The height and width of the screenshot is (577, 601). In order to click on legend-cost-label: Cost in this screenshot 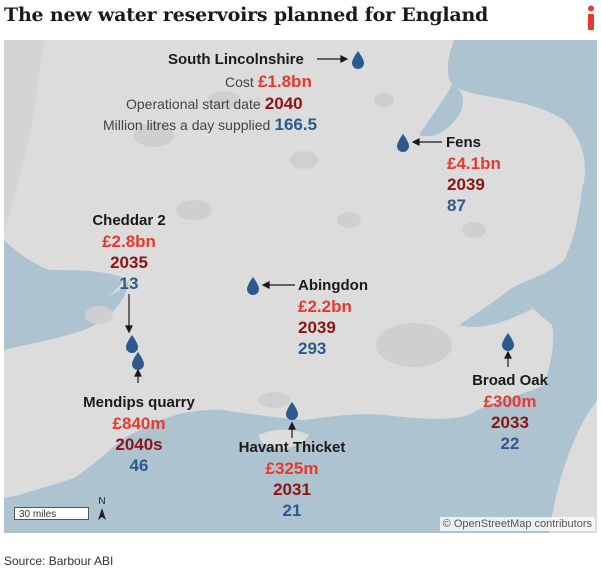, I will do `click(239, 82)`.